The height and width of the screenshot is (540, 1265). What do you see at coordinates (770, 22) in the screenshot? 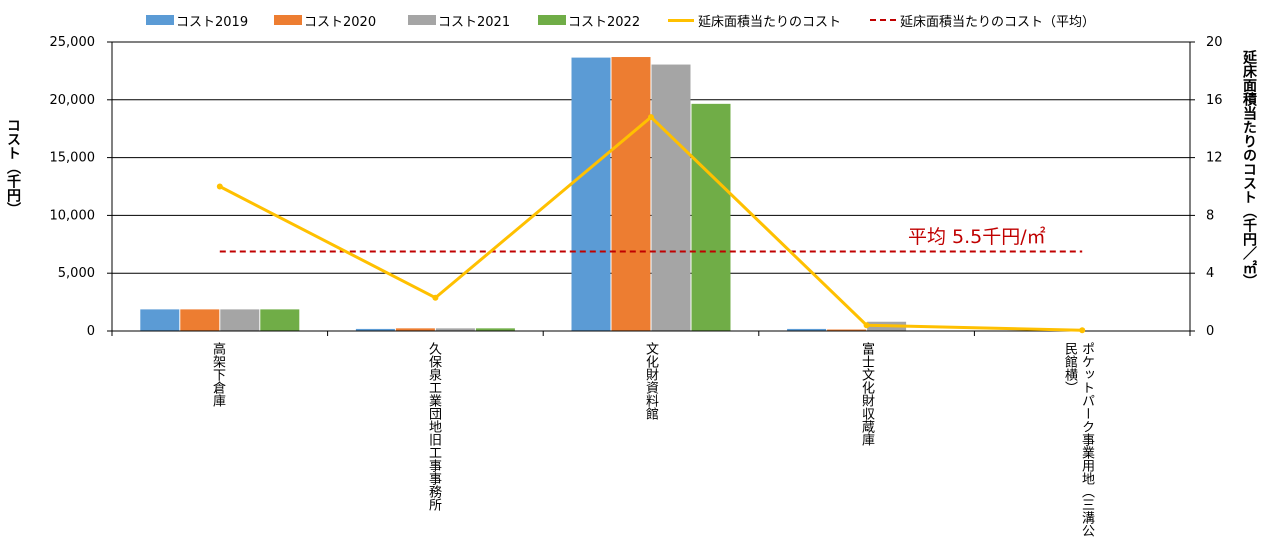
I see `legend-label: 延床面積当たりのコスト` at bounding box center [770, 22].